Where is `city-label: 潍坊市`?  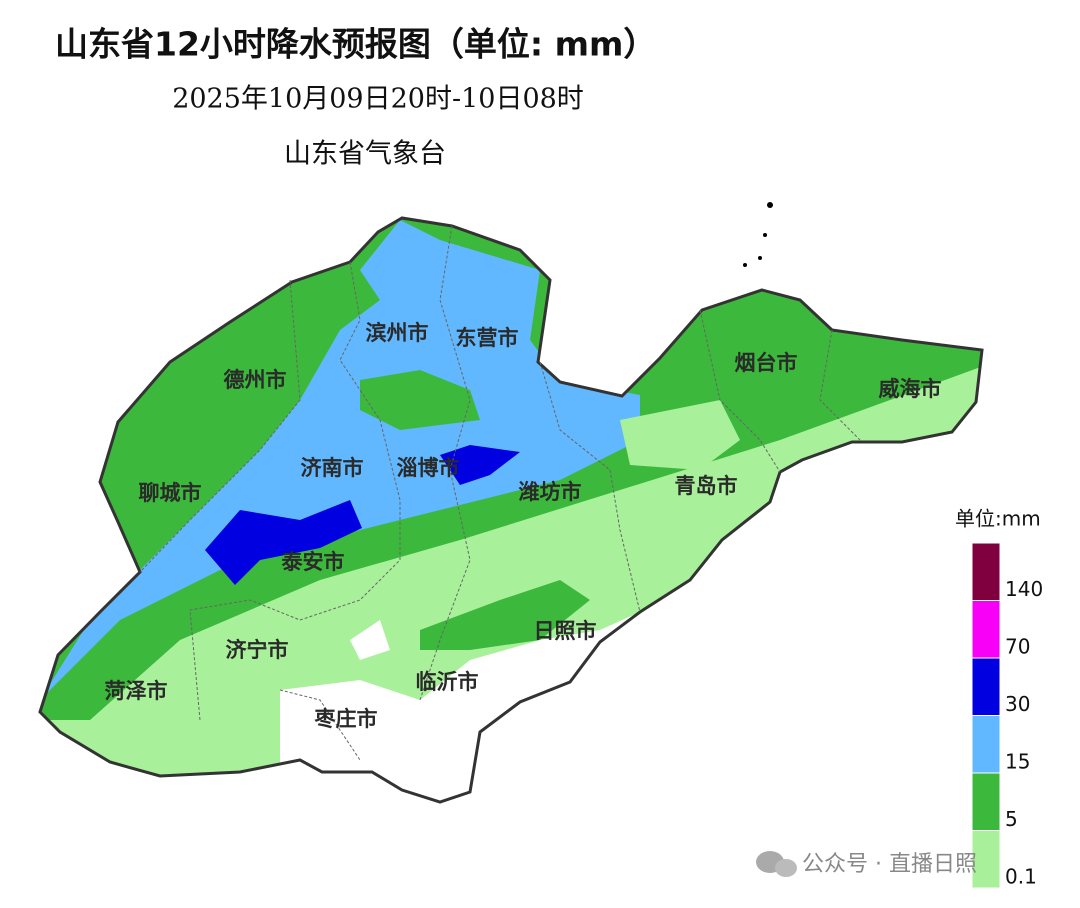
city-label: 潍坊市 is located at coordinates (550, 492).